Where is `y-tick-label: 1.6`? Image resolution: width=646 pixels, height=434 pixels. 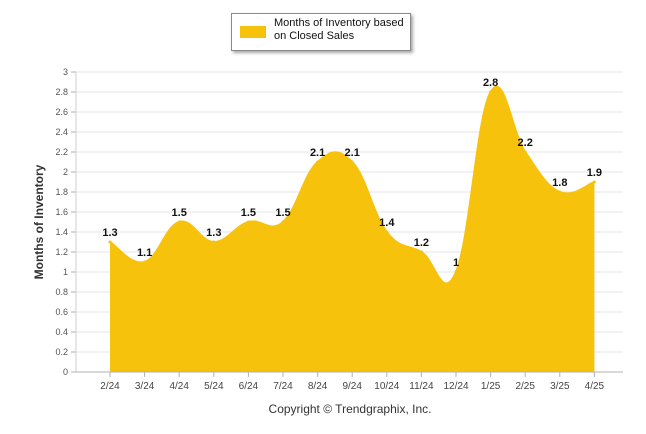
y-tick-label: 1.6 is located at coordinates (61, 212).